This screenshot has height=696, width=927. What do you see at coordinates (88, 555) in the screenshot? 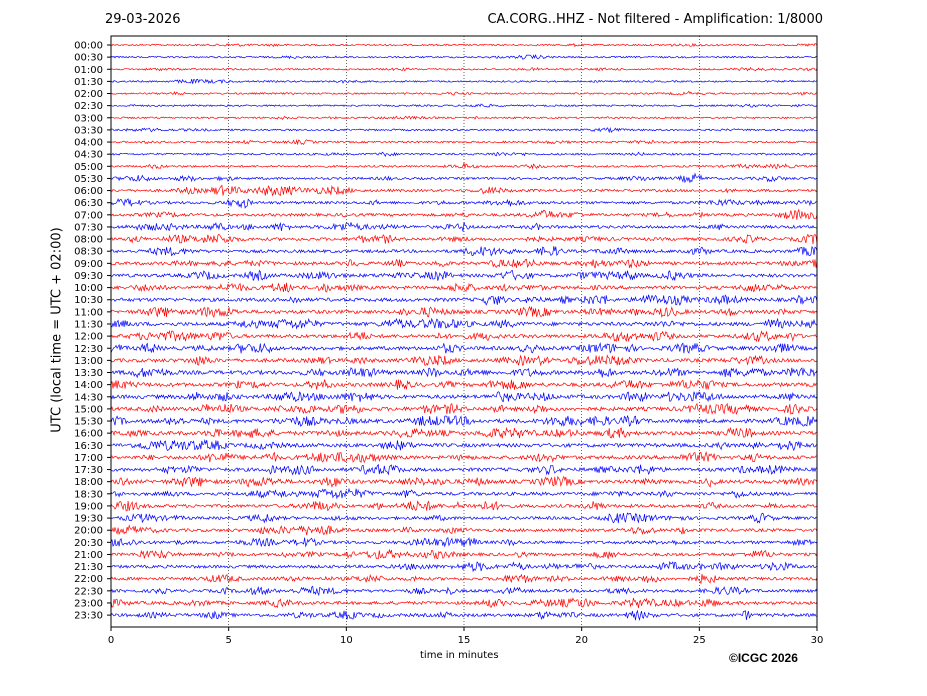
I see `y-tick-label: 21:00` at bounding box center [88, 555].